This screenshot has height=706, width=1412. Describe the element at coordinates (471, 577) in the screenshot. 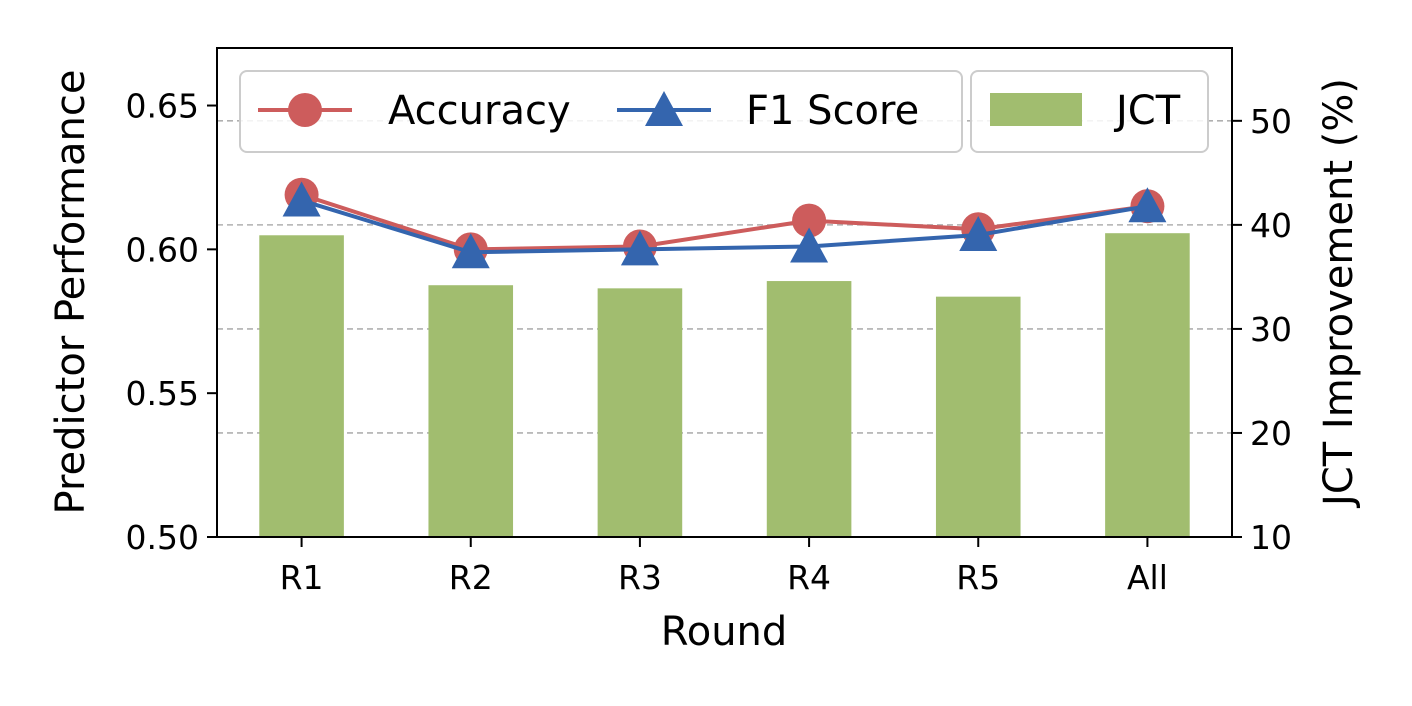

I see `x-tick-label: R2` at that location.